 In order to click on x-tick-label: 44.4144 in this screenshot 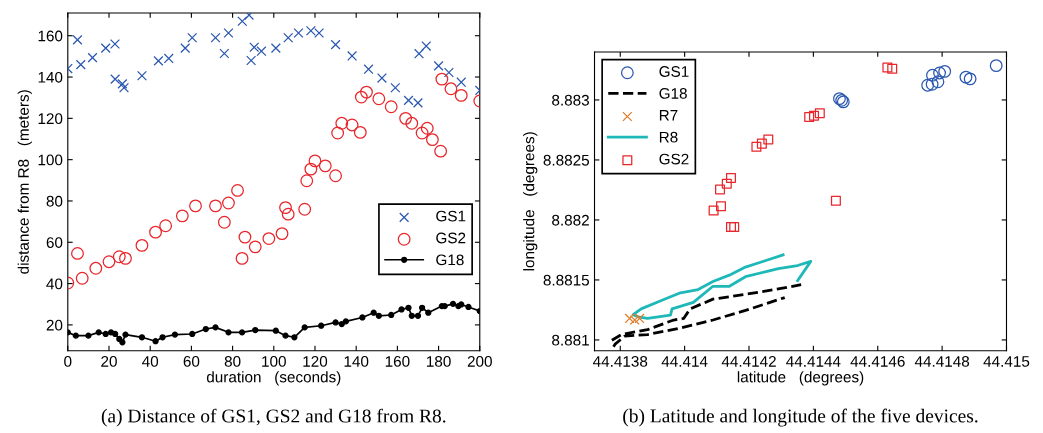, I will do `click(813, 361)`.